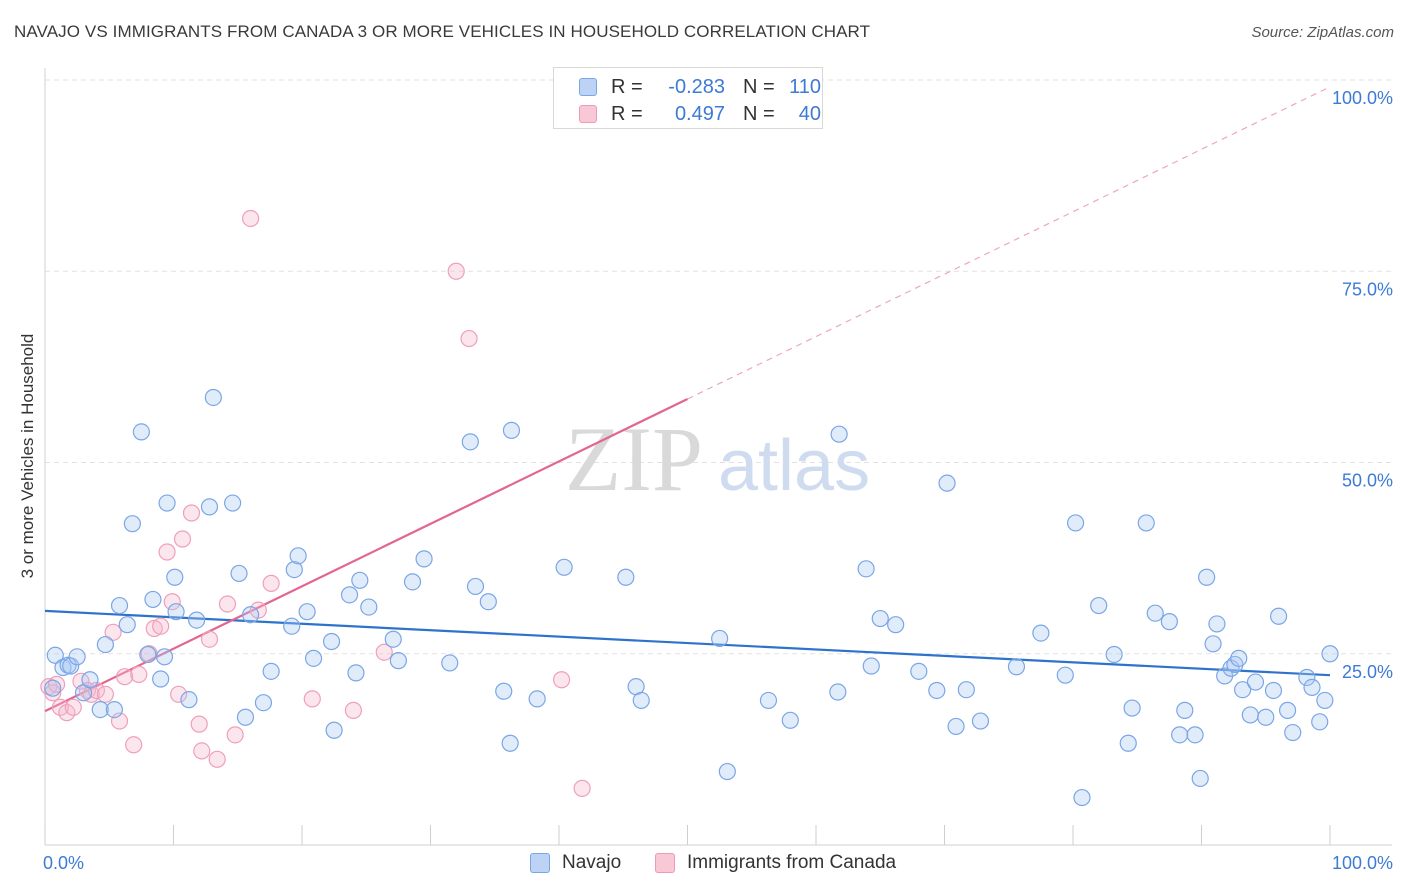 This screenshot has width=1406, height=892. What do you see at coordinates (775, 863) in the screenshot?
I see `bottom-legend-canada: Immigrants from Canada` at bounding box center [775, 863].